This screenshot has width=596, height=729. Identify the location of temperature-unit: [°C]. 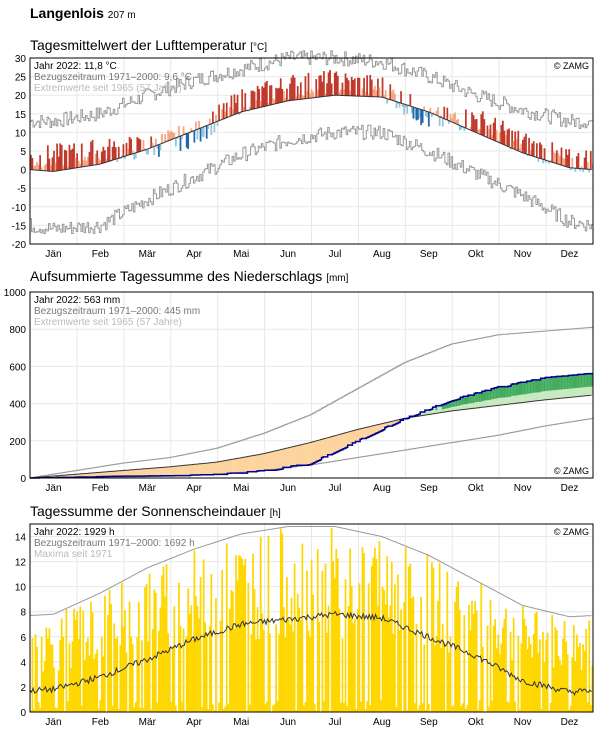
(258, 47).